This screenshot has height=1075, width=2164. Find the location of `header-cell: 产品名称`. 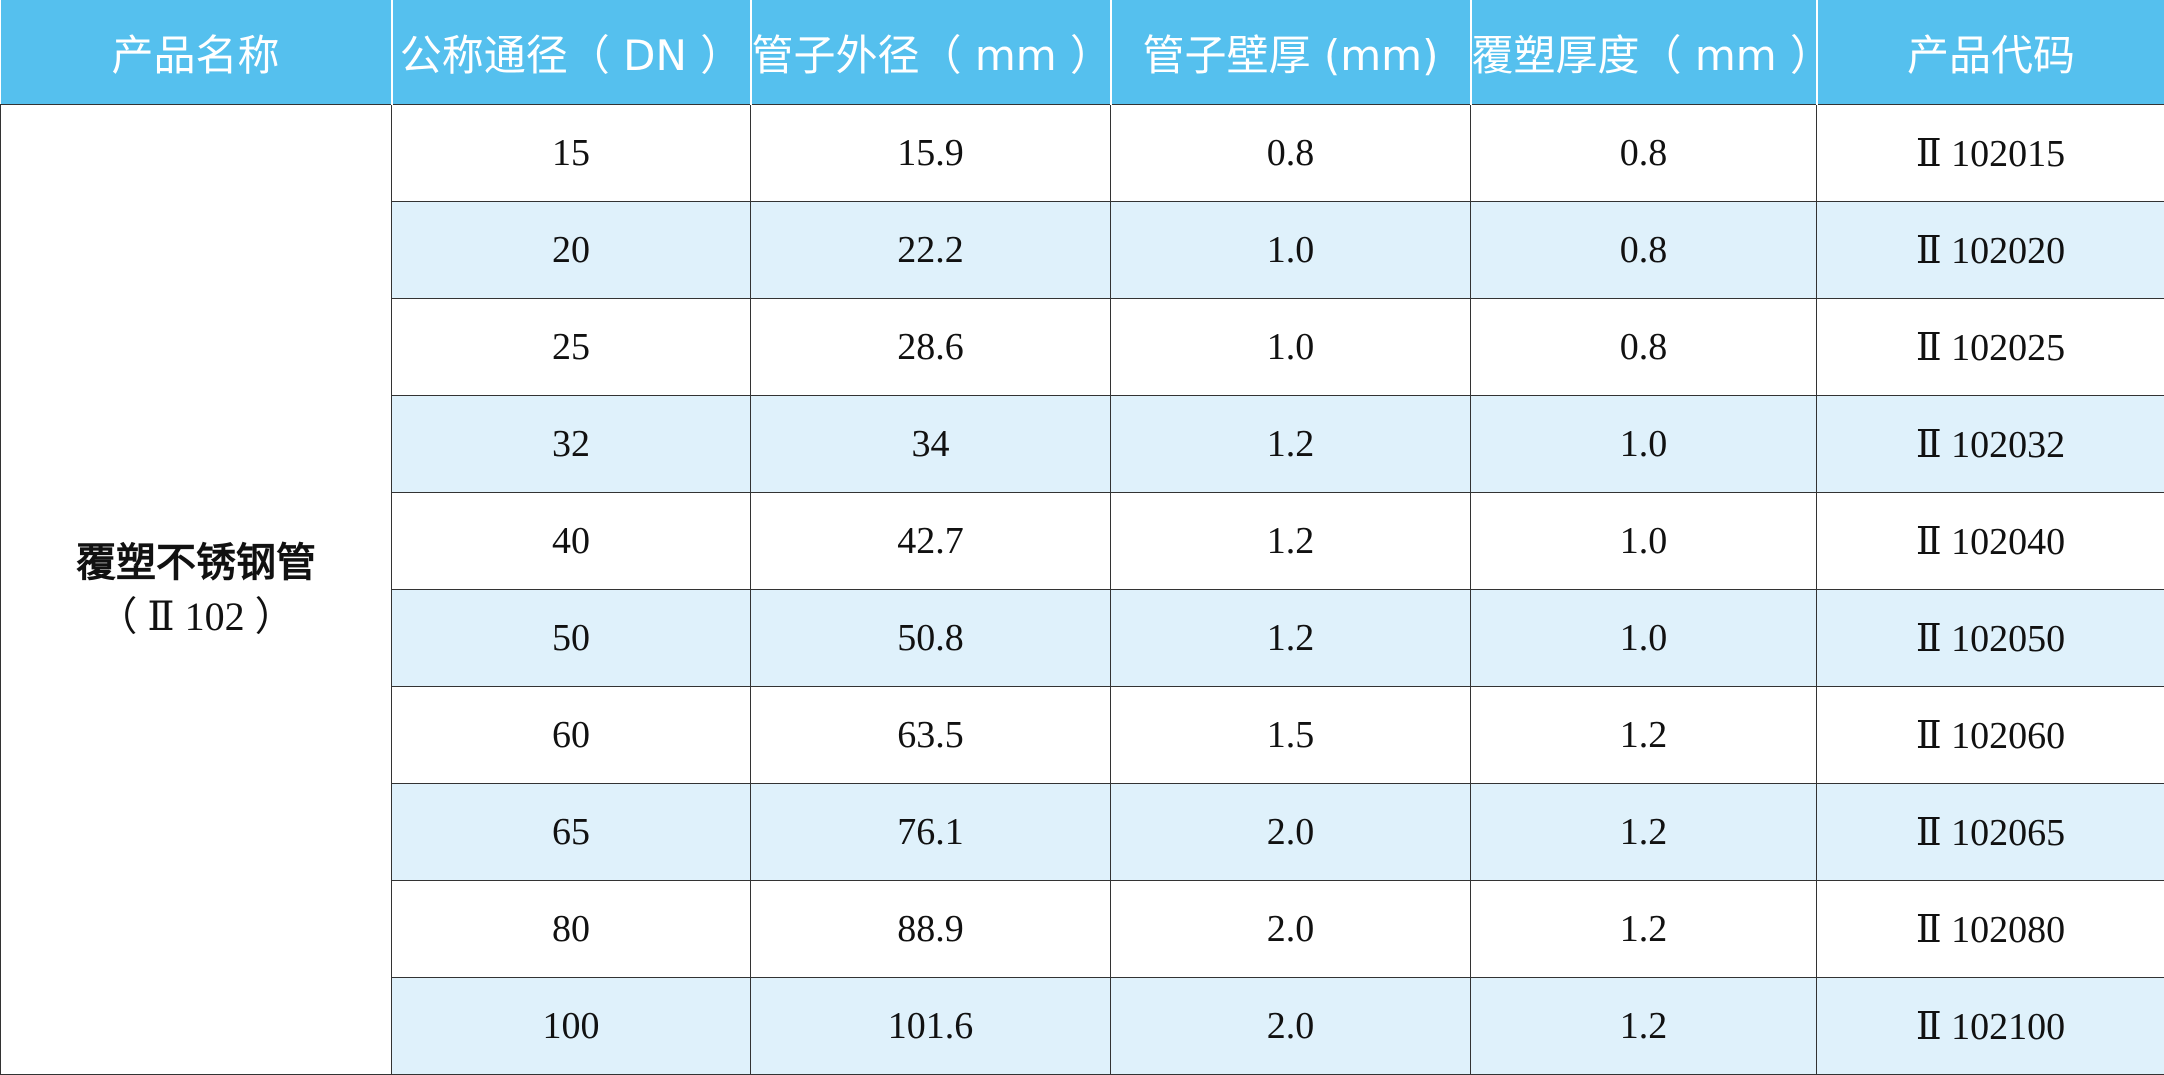

header-cell: 产品名称 is located at coordinates (196, 52).